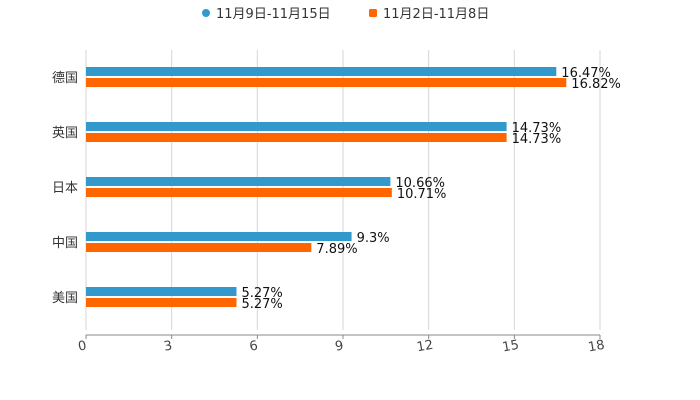 The height and width of the screenshot is (400, 700). I want to click on x-tick-label: 0, so click(82, 346).